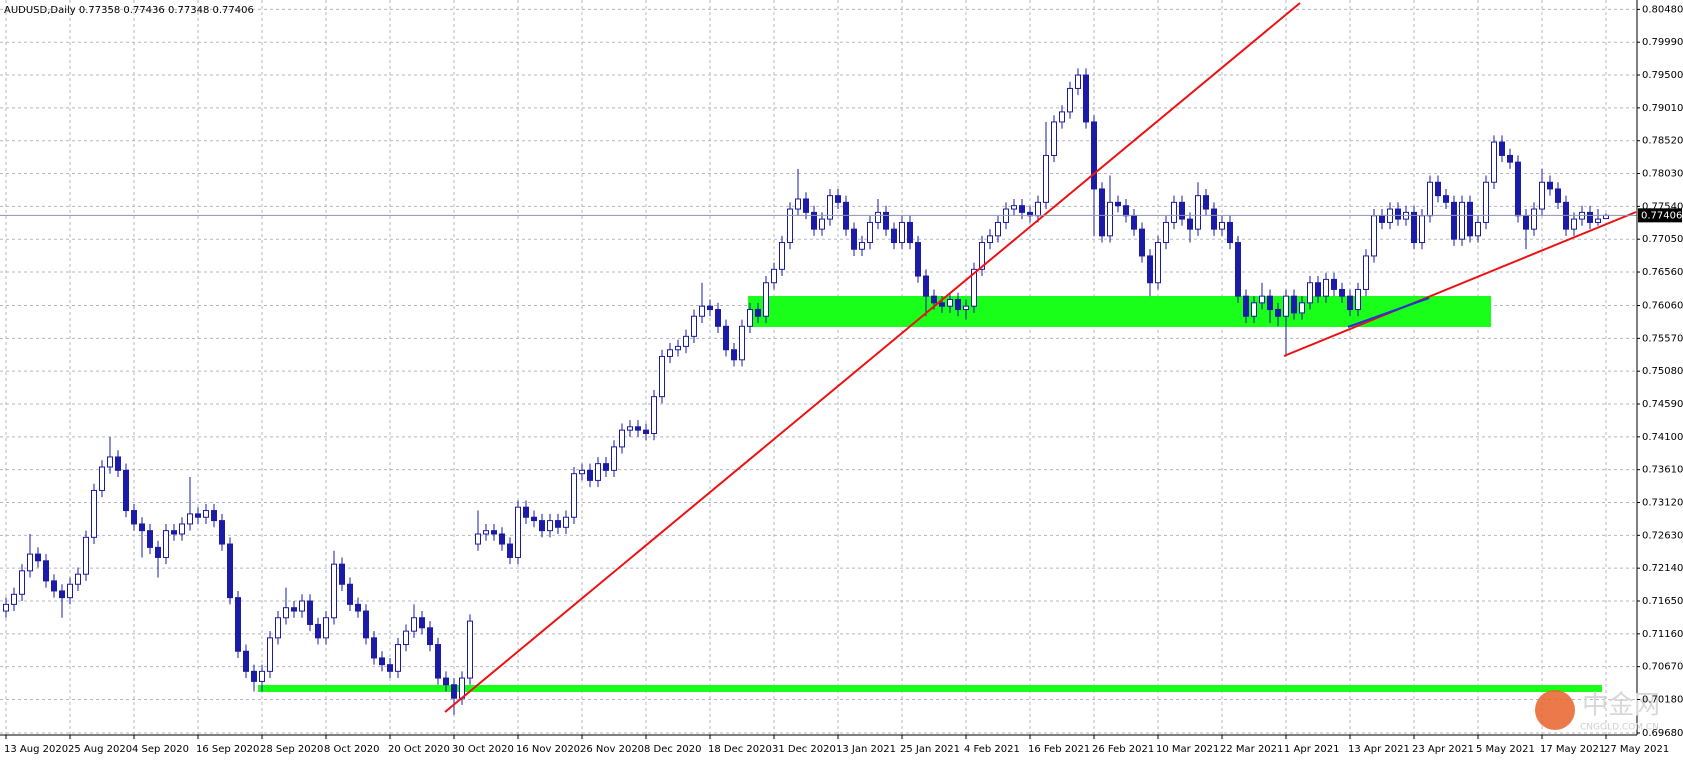 Image resolution: width=1683 pixels, height=763 pixels. What do you see at coordinates (1662, 338) in the screenshot?
I see `y-tick-label: 0.75570` at bounding box center [1662, 338].